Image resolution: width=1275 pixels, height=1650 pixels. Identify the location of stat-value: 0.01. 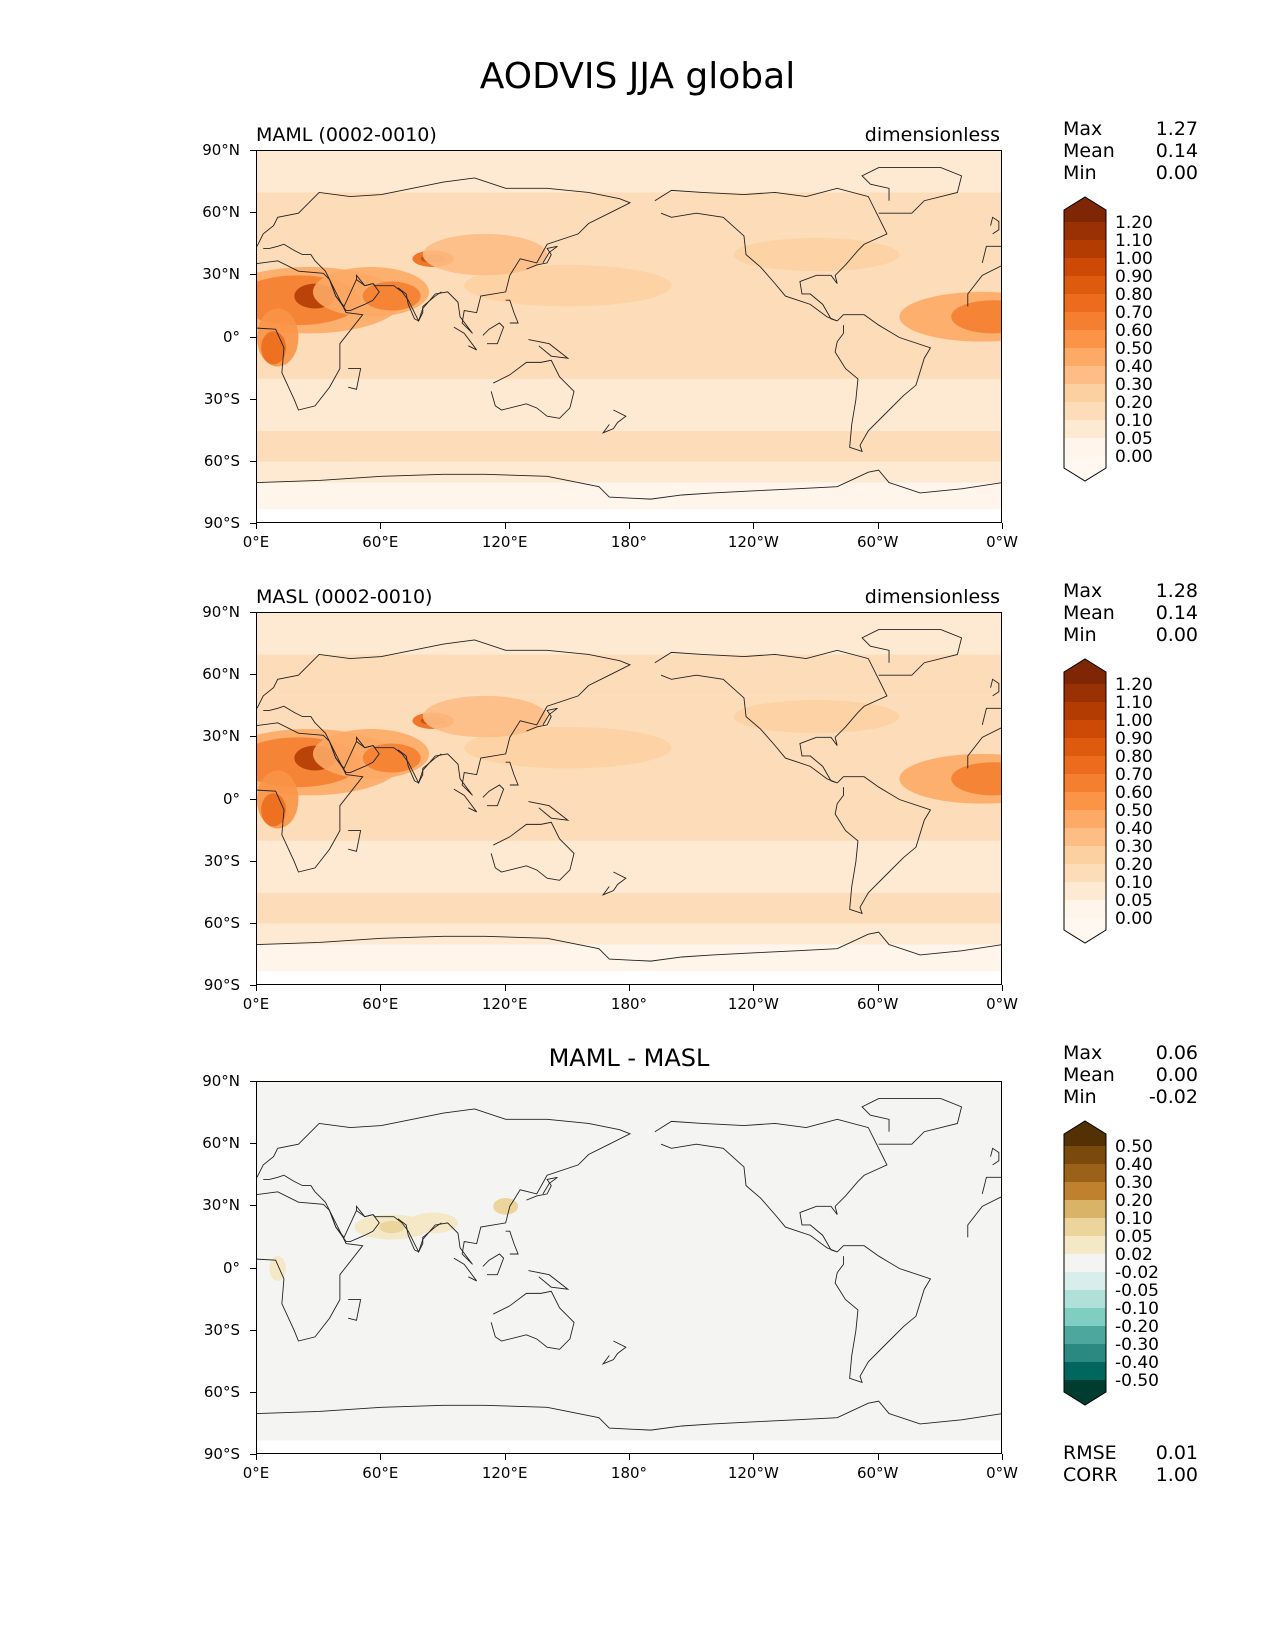
(1176, 1453).